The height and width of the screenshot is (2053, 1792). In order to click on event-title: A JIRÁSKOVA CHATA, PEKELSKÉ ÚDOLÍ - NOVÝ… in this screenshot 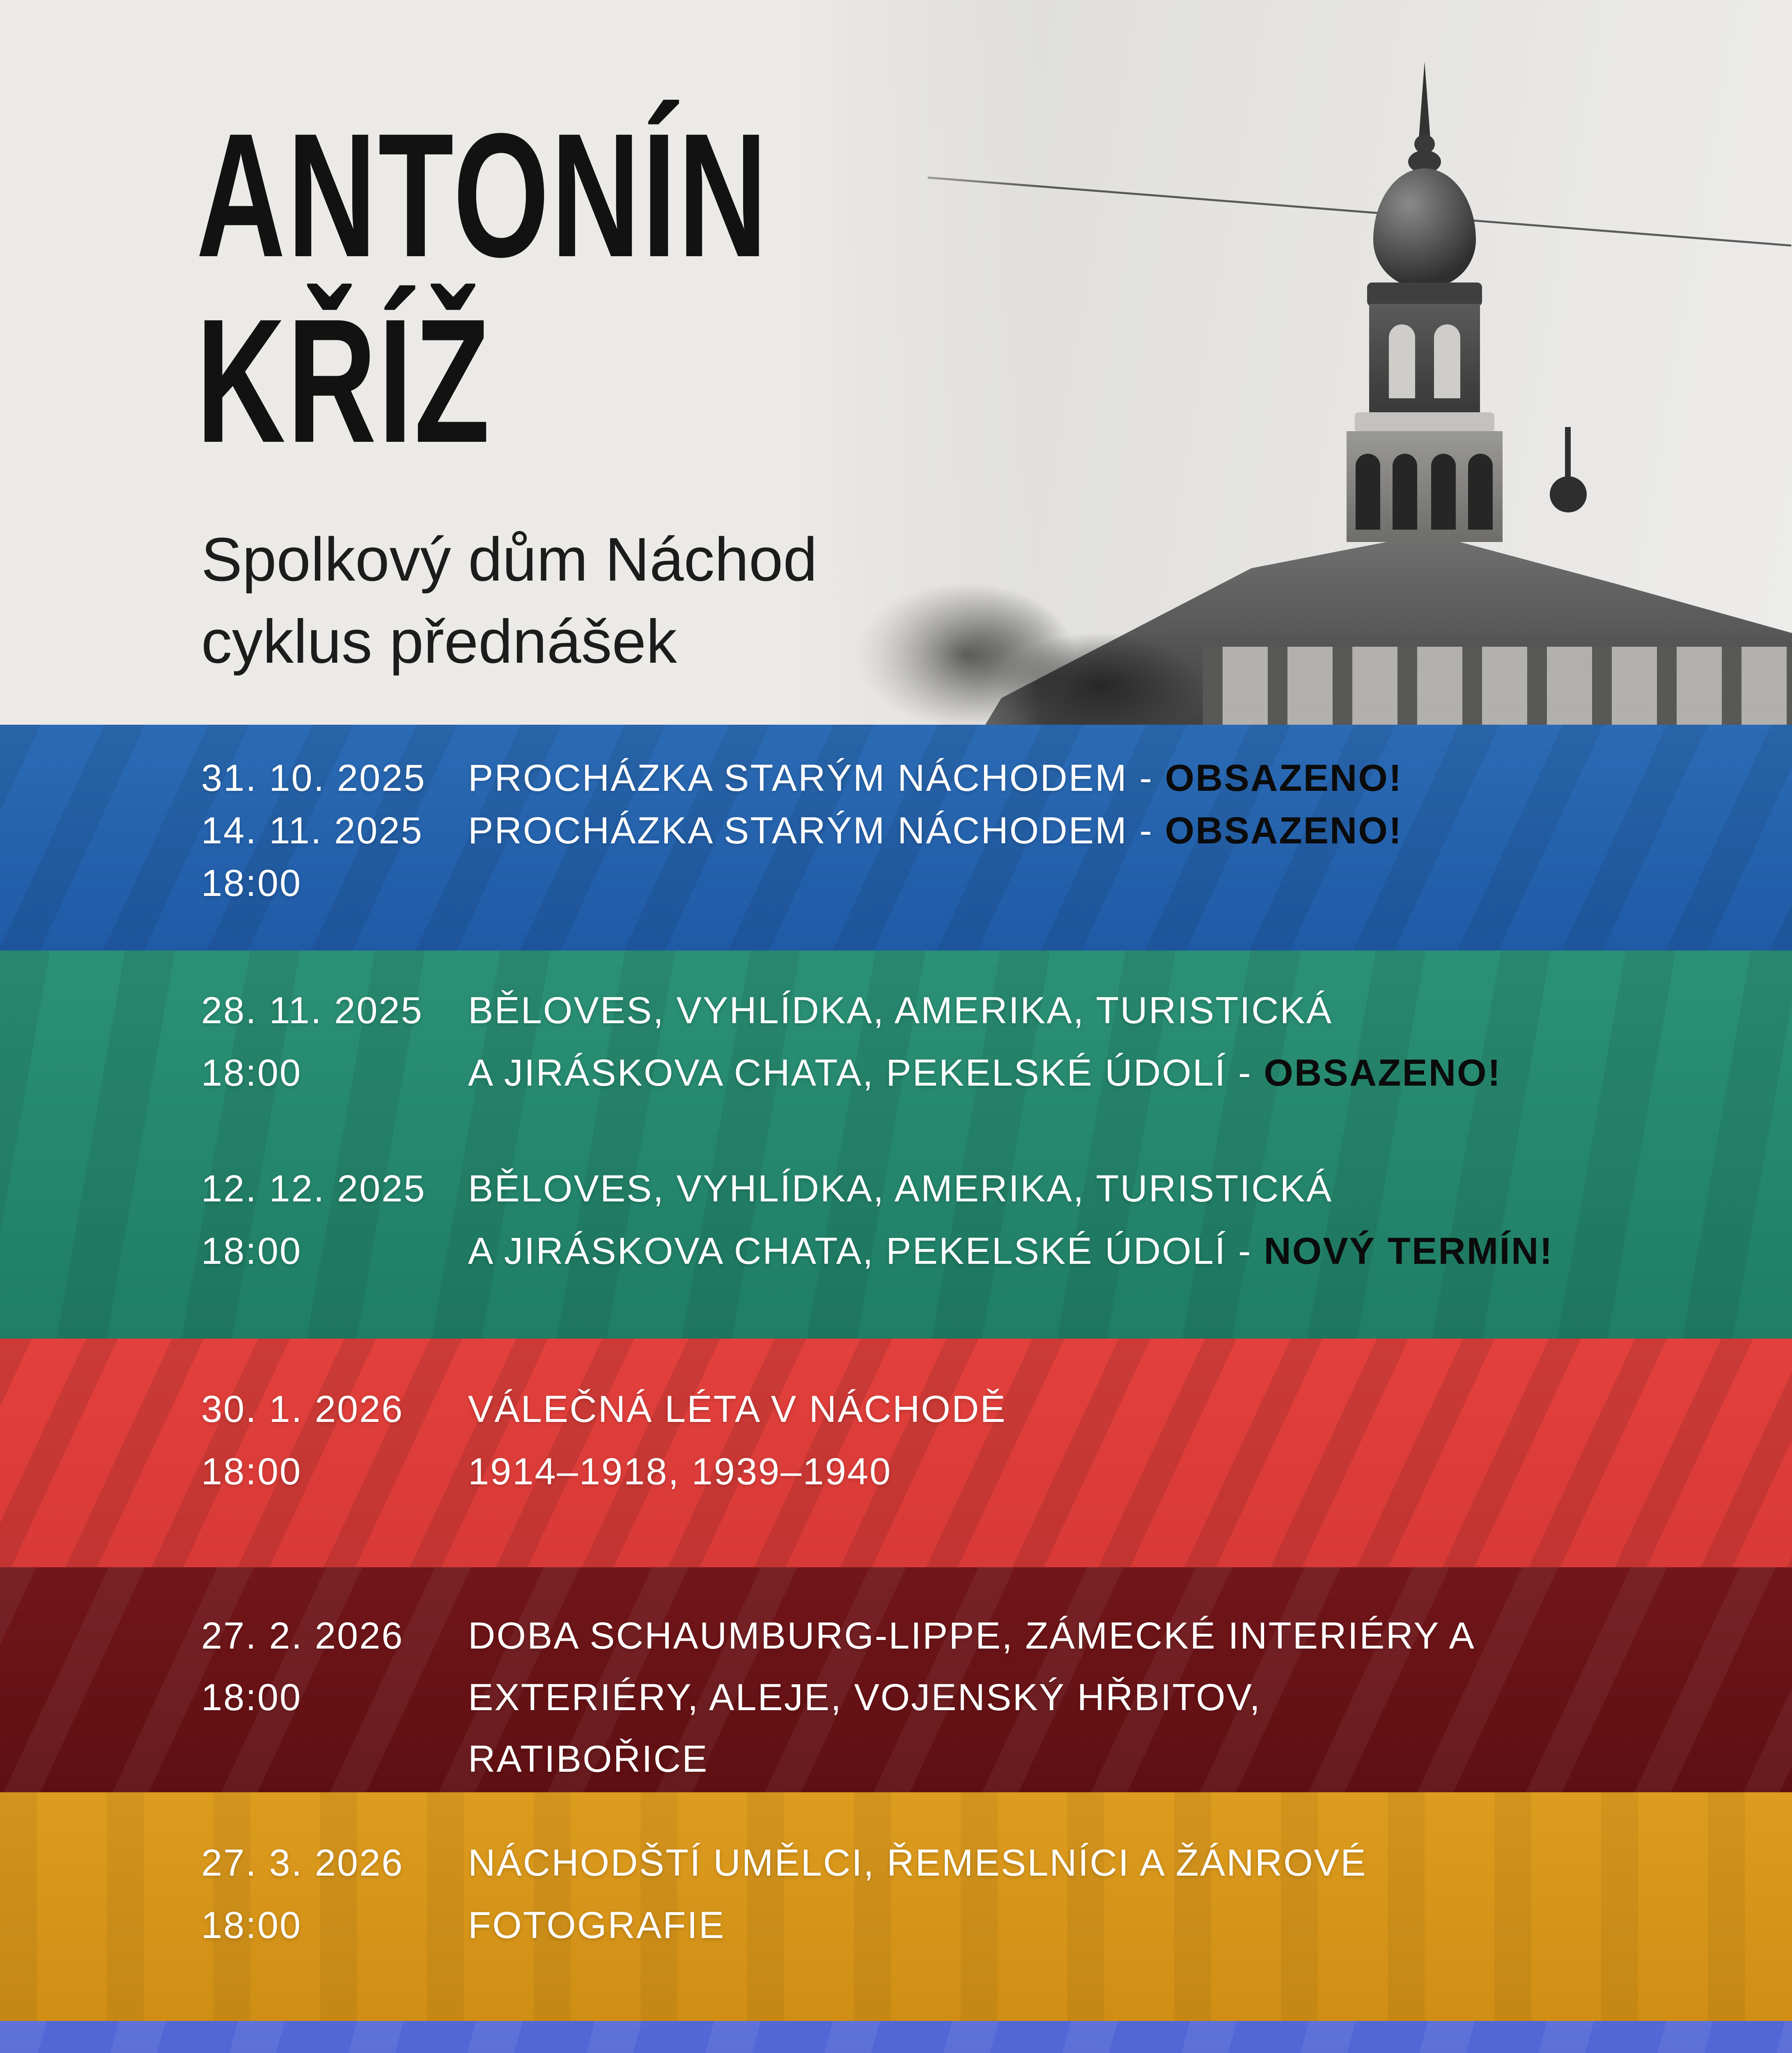, I will do `click(1010, 1251)`.